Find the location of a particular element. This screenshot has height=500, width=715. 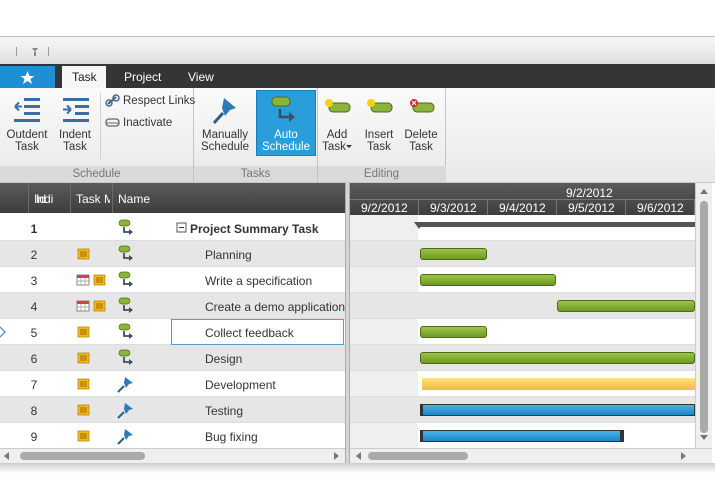

summary-start is located at coordinates (423, 229).